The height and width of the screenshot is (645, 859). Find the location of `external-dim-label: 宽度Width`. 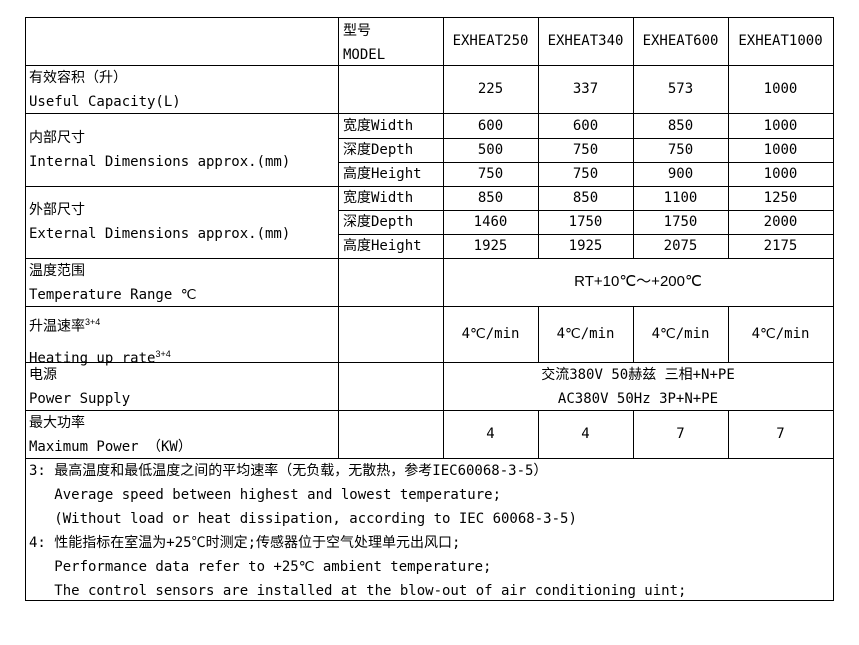

external-dim-label: 宽度Width is located at coordinates (378, 198).